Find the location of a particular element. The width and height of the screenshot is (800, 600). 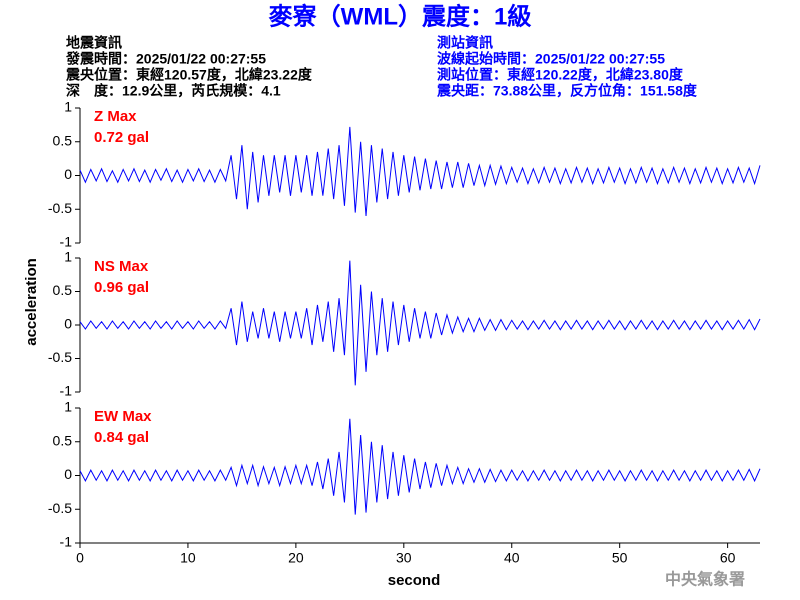

info-left: 發震時間：2025/01/22 00:27:55 is located at coordinates (165, 59).